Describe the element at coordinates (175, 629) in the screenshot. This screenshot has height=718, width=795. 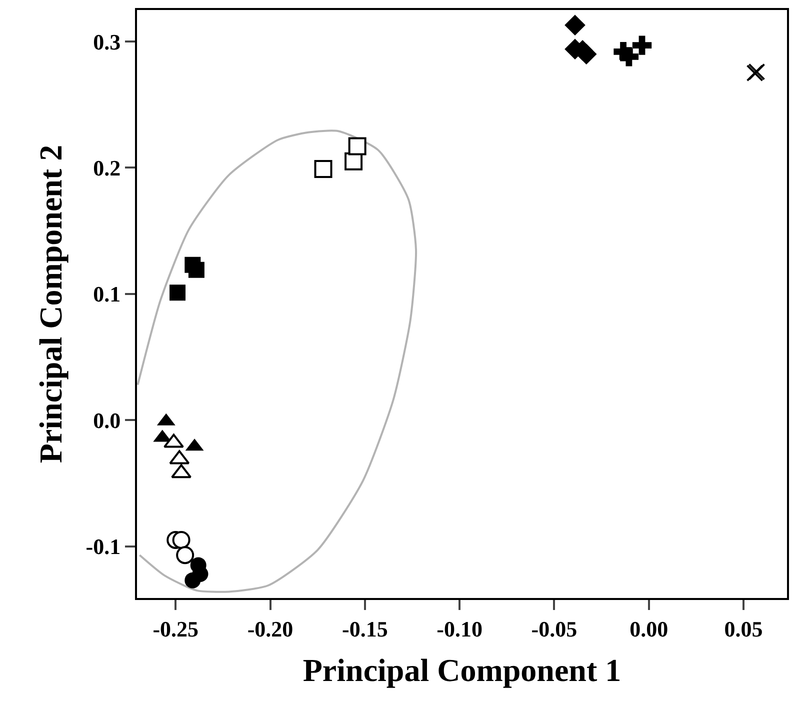
I see `x-tick-label: -0.25` at that location.